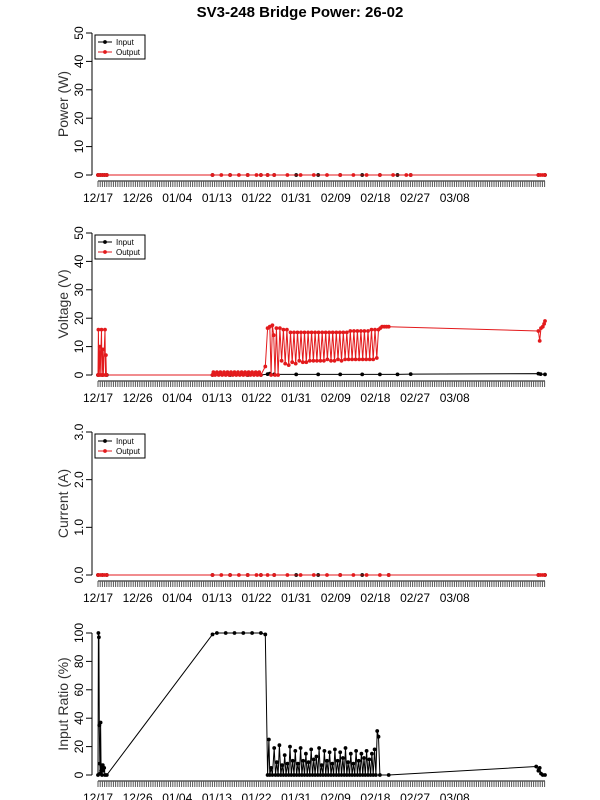 This screenshot has height=800, width=600. I want to click on page-title: SV3-248 Bridge Power: 26-02, so click(300, 12).